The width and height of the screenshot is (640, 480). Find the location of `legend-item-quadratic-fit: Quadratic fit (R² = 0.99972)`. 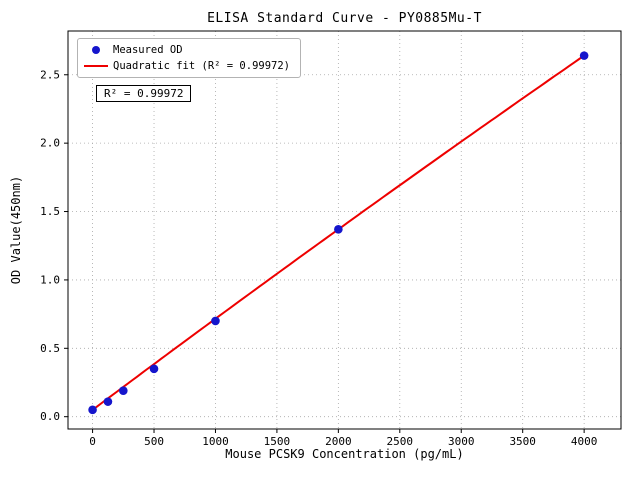

legend-item-quadratic-fit: Quadratic fit (R² = 0.99972) is located at coordinates (187, 66).